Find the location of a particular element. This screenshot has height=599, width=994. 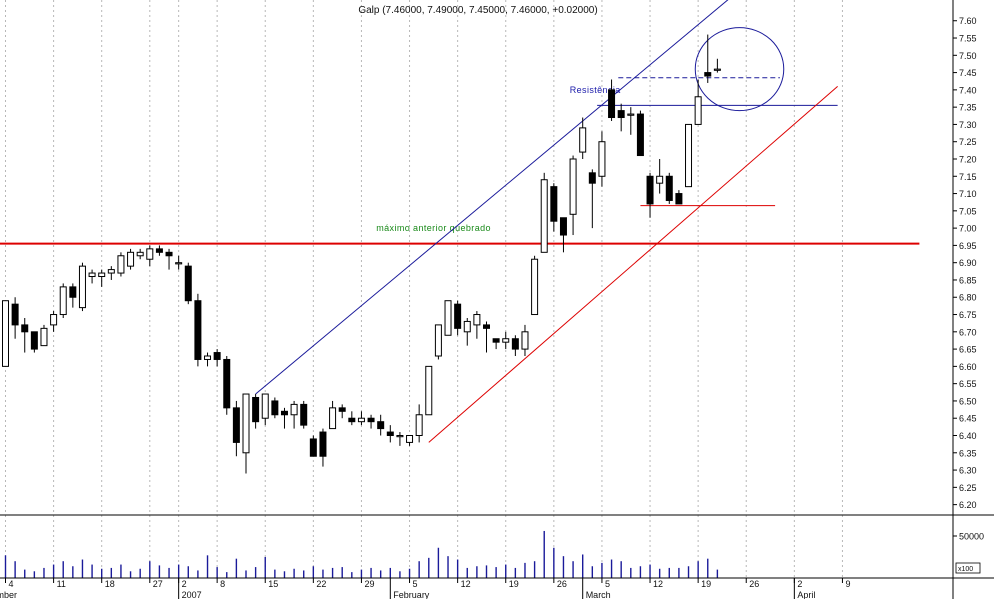

x-tick-label: 4 is located at coordinates (11, 584).